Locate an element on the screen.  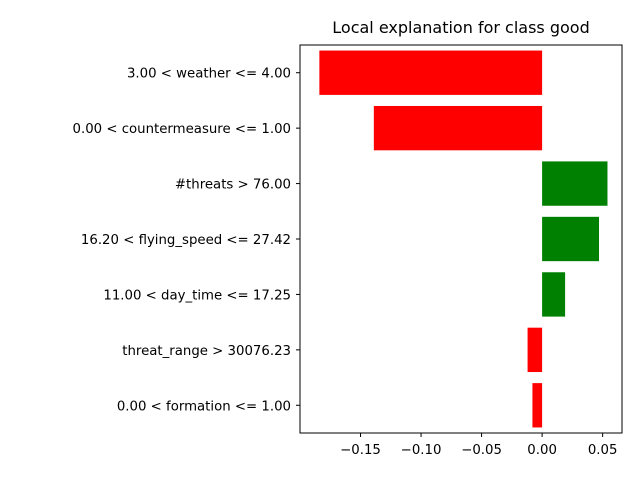
x-tick-label-4: 0.00 is located at coordinates (542, 450).